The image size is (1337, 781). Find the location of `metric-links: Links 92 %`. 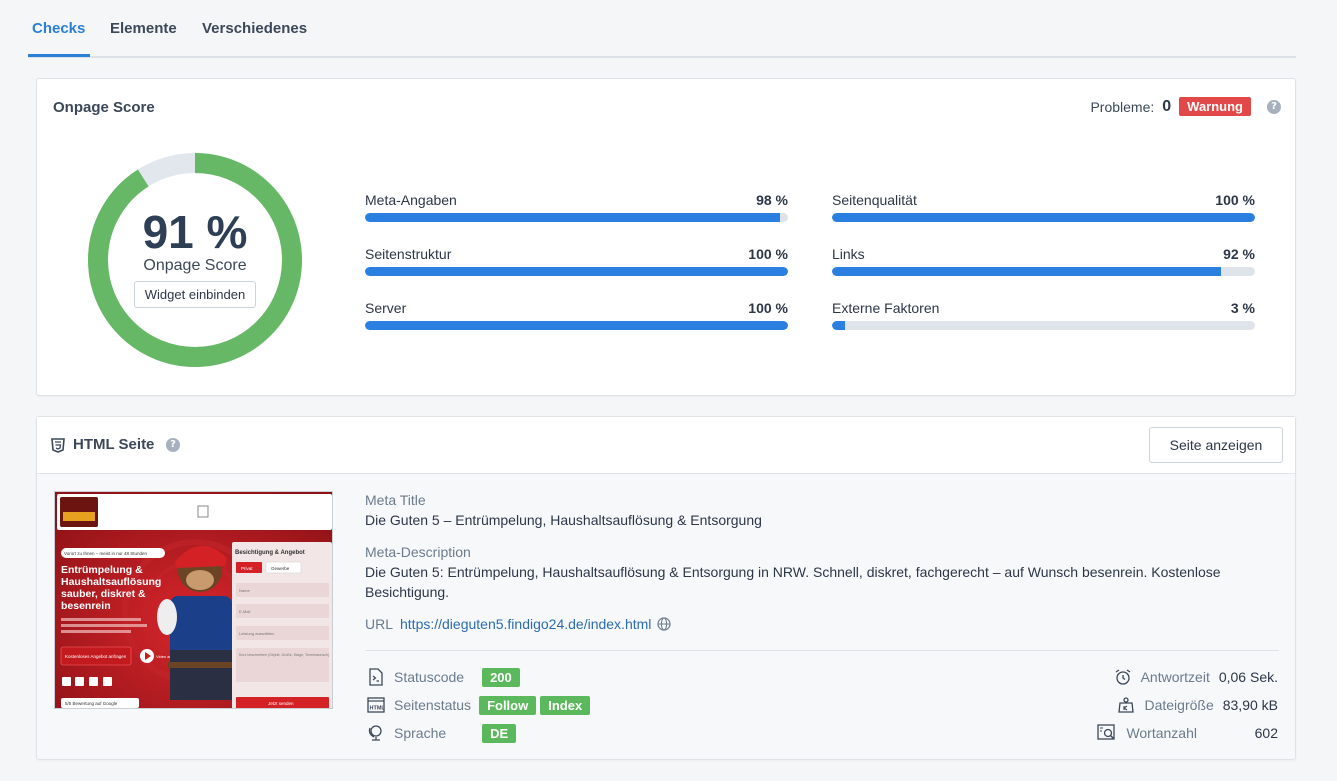

metric-links: Links 92 % is located at coordinates (1043, 264).